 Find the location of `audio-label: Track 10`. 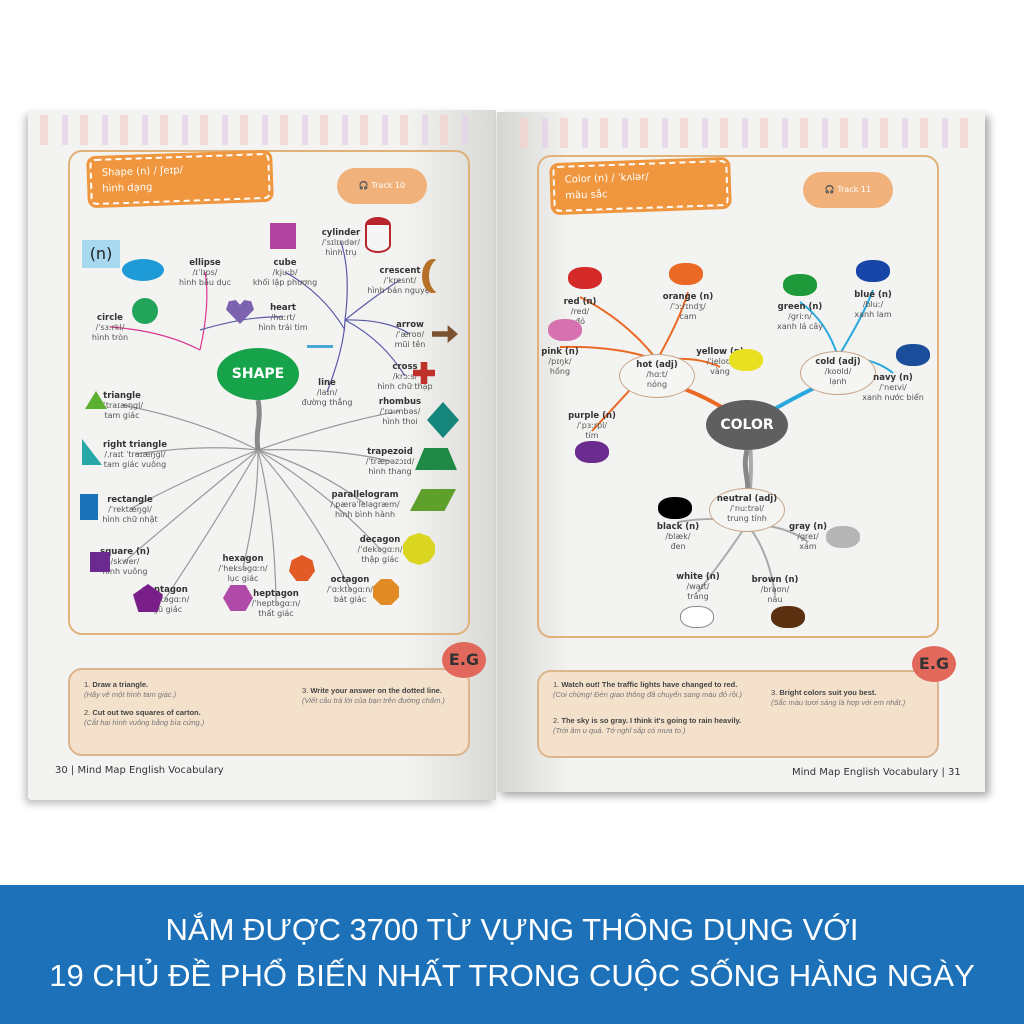

audio-label: Track 10 is located at coordinates (388, 185).